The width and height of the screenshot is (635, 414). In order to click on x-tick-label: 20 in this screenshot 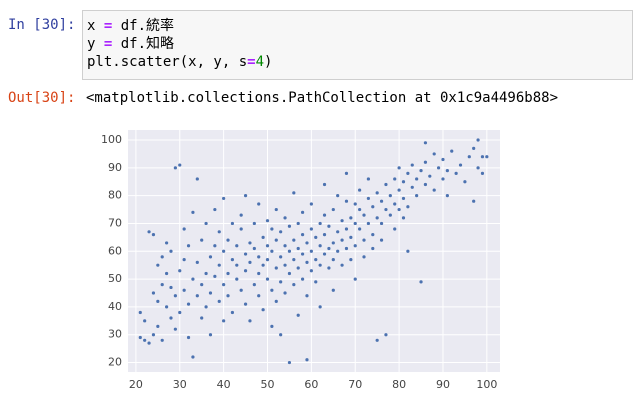, I will do `click(136, 384)`.